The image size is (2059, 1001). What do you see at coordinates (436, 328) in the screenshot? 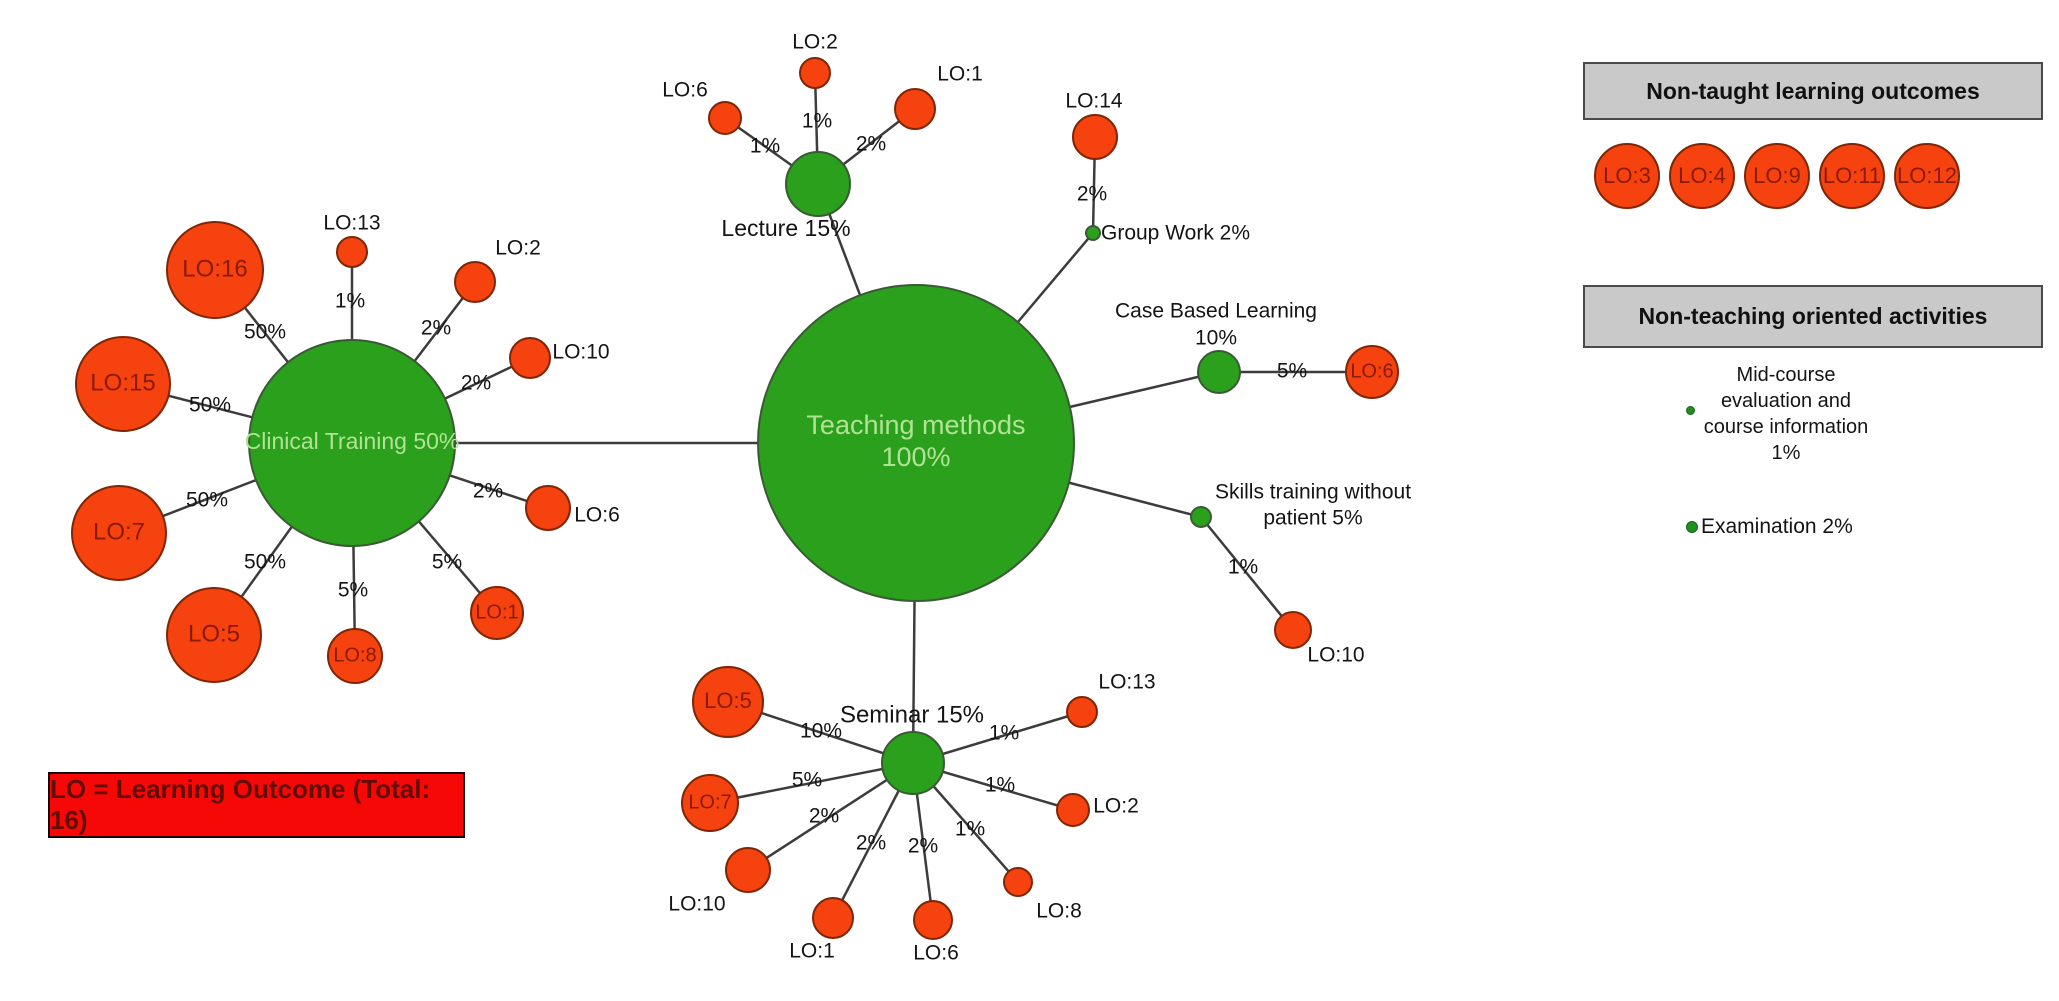
I see `edge-clinical-cl_lo2-percent: 2%` at bounding box center [436, 328].